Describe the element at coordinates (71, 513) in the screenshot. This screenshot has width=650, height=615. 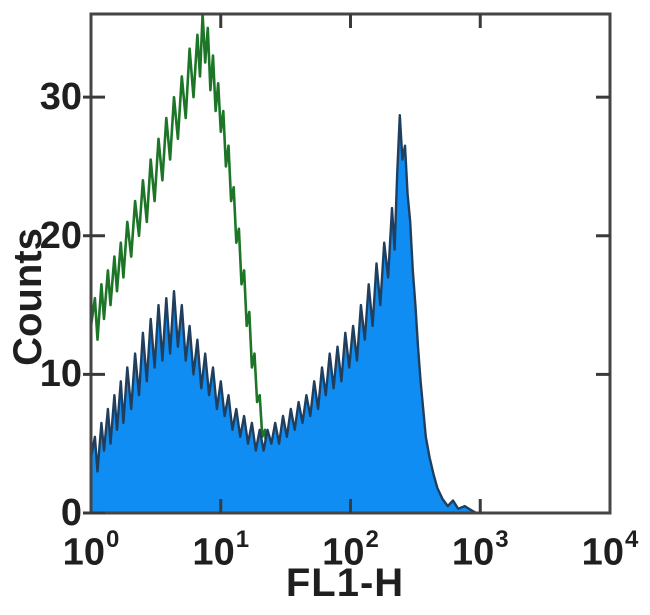
I see `y-tick-label: 0` at that location.